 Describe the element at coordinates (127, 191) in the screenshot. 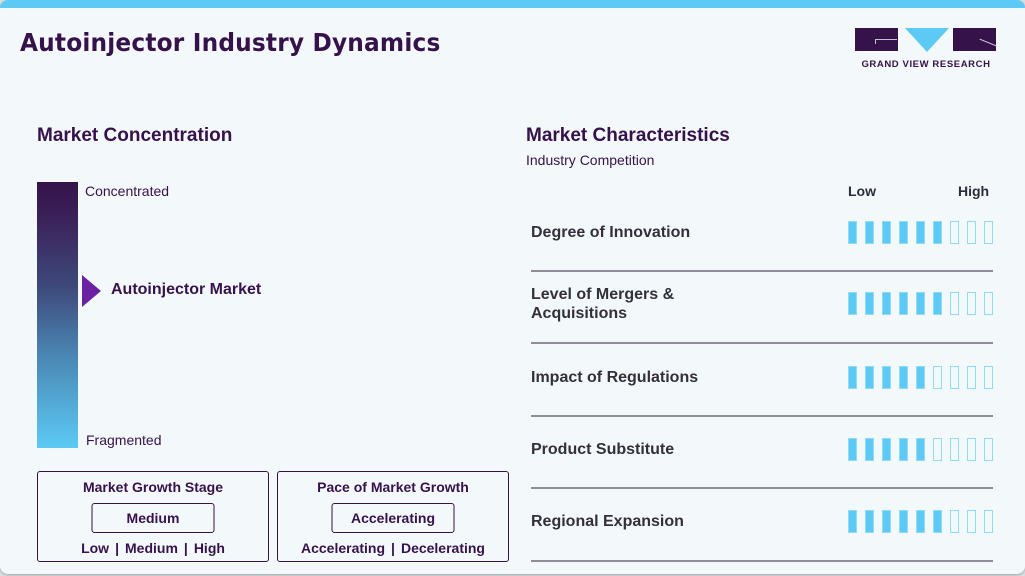

I see `concentrated-label: Concentrated` at that location.